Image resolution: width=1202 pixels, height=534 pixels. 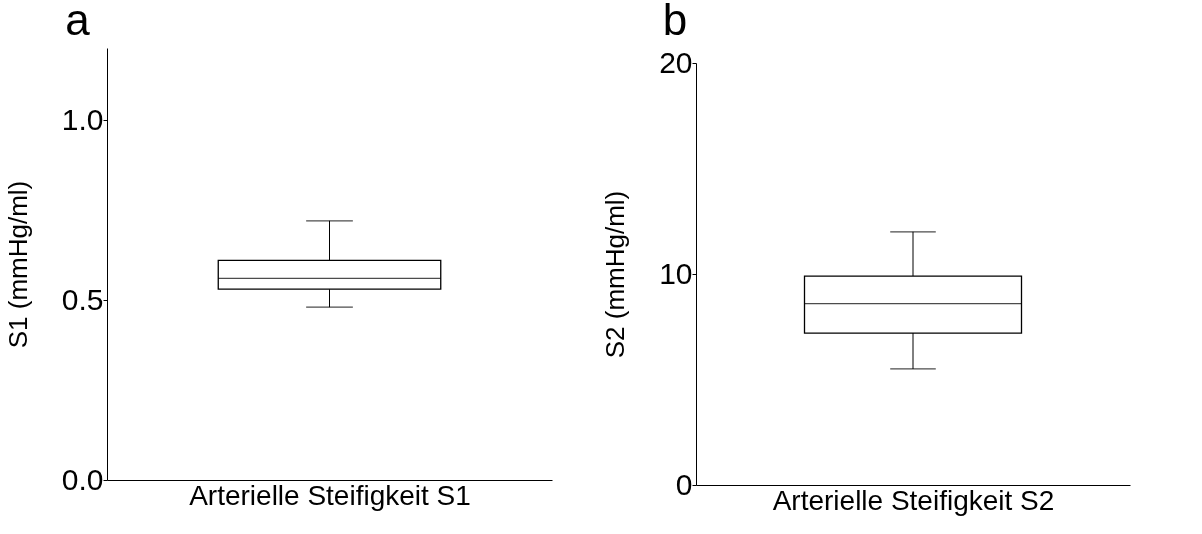 I want to click on y-axis-title: S1 (mmHg/ml), so click(x=17, y=264).